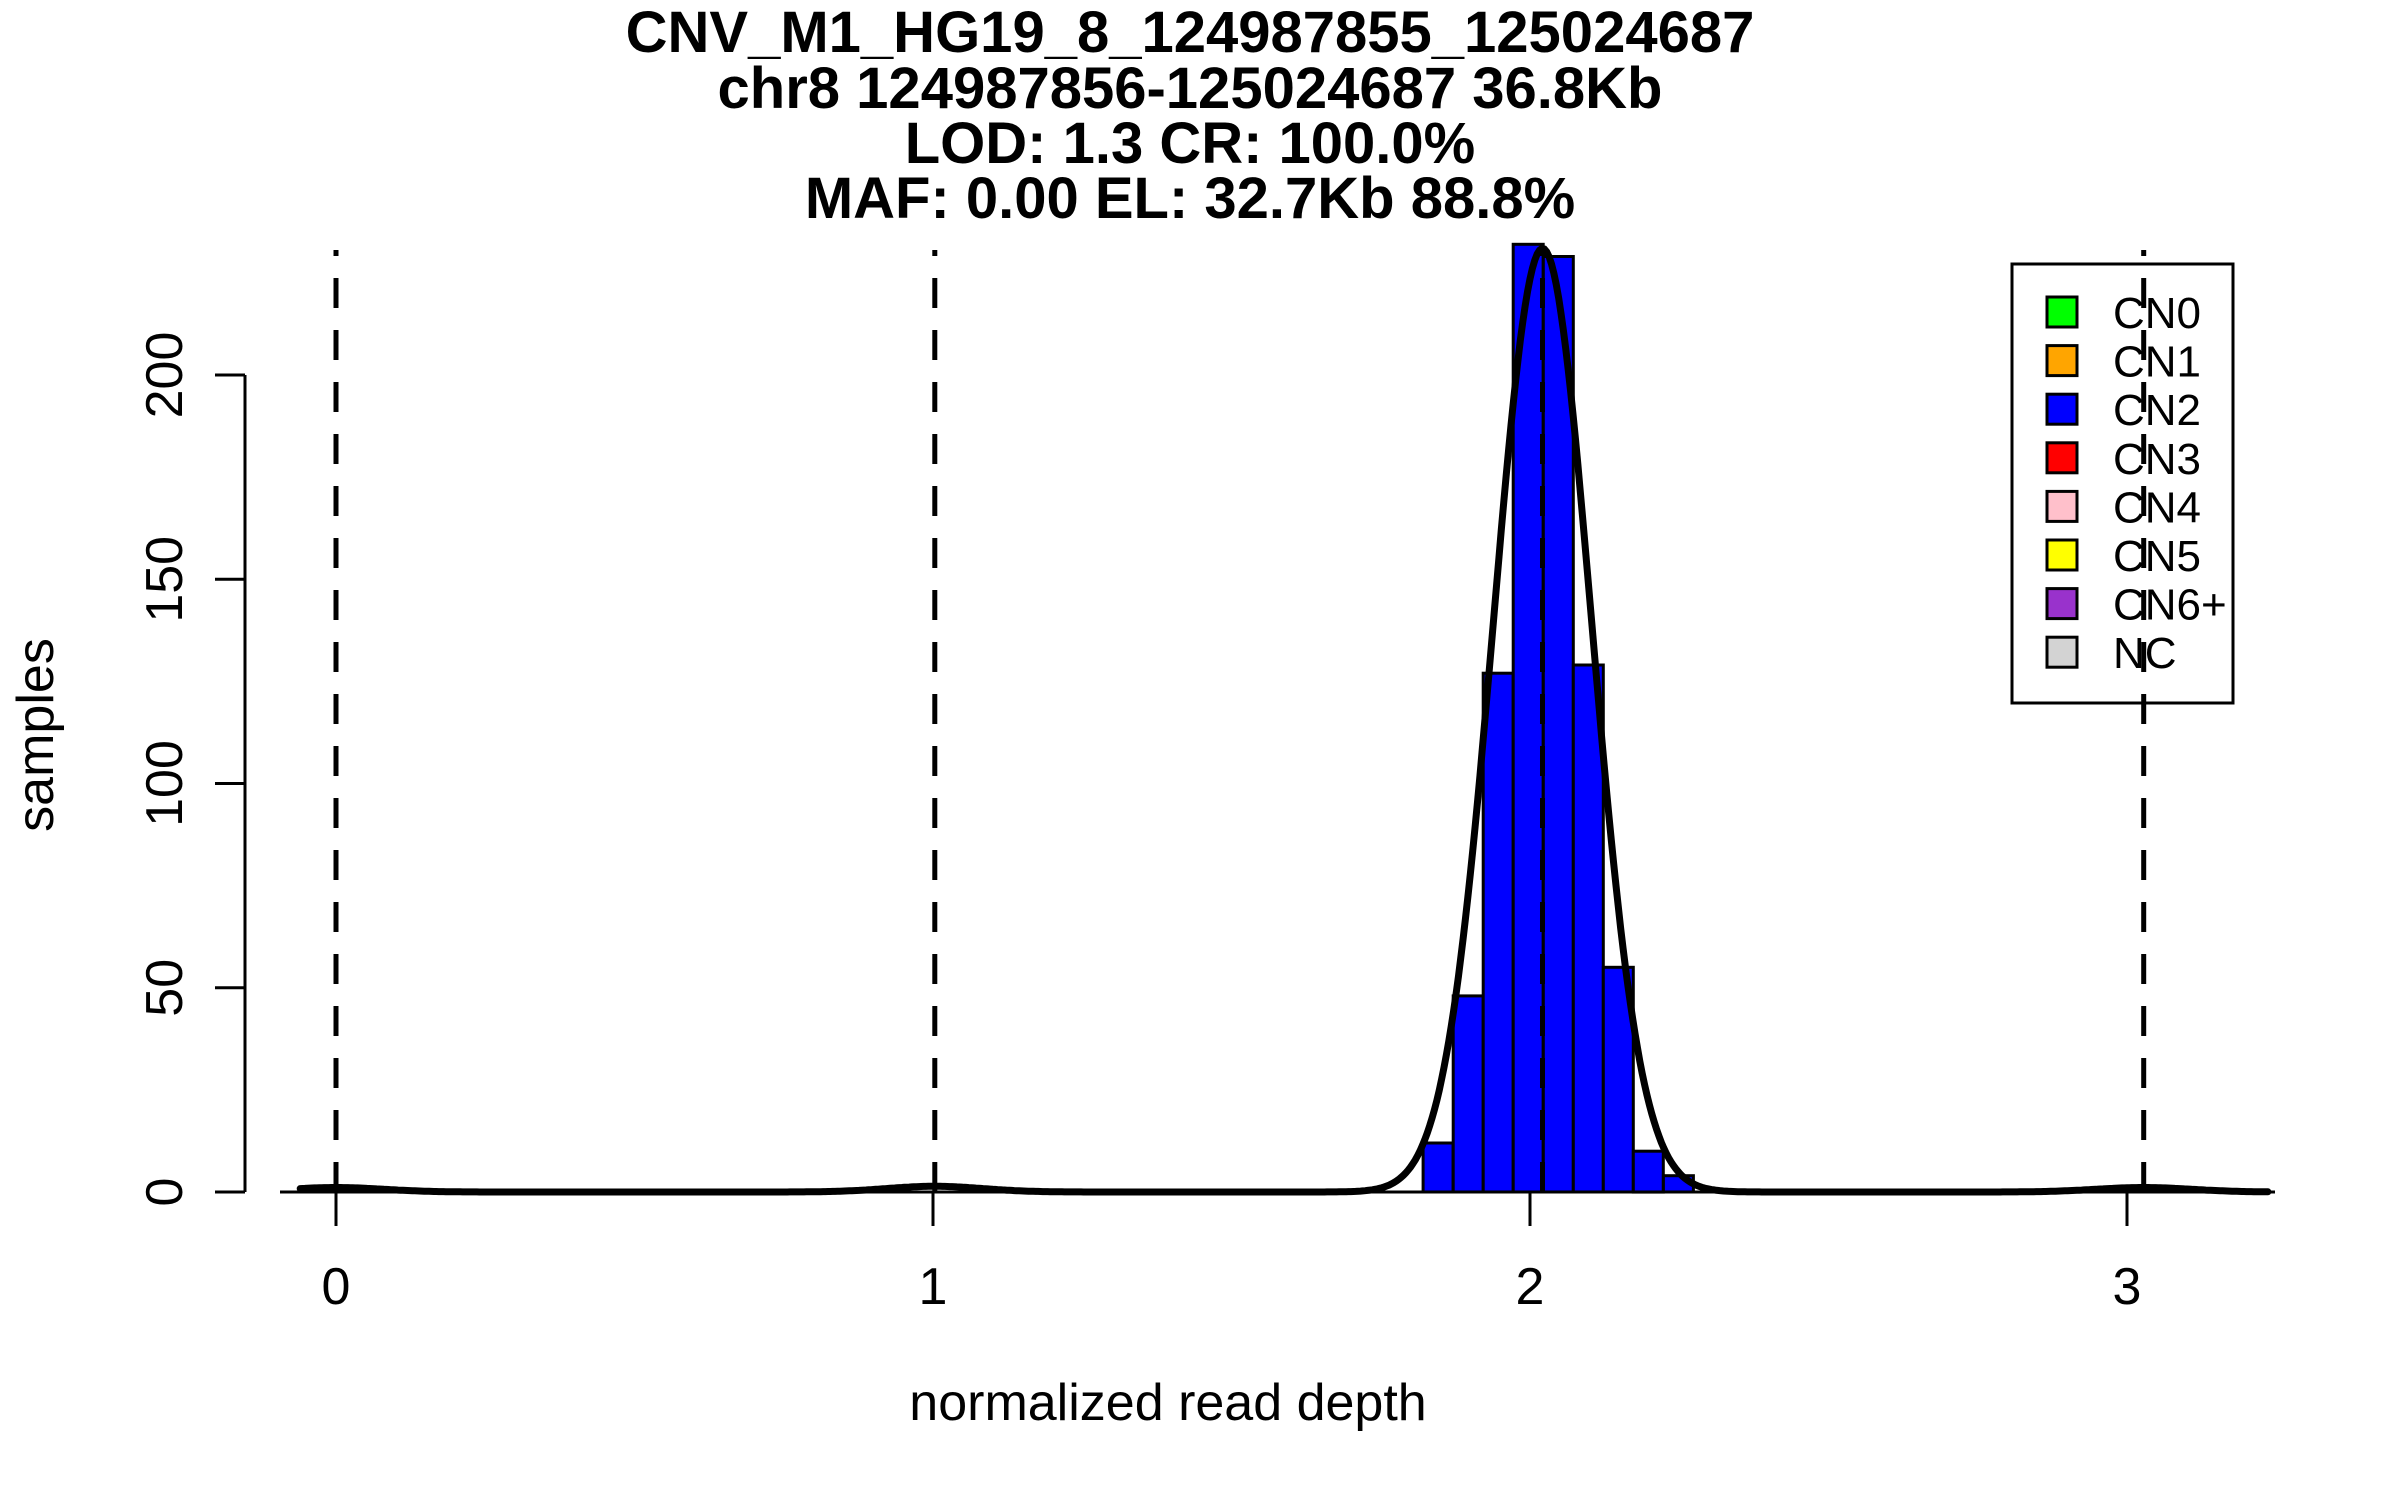 Image resolution: width=2400 pixels, height=1505 pixels. What do you see at coordinates (1167, 1403) in the screenshot?
I see `x-axis-label: normalized read depth` at bounding box center [1167, 1403].